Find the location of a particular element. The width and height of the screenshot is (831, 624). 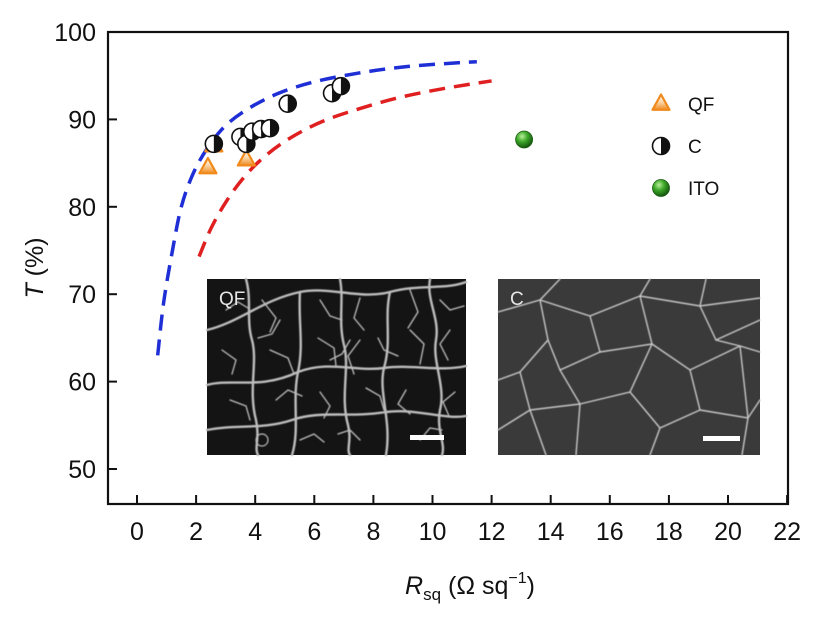

x-tick-label: 18 is located at coordinates (669, 532).